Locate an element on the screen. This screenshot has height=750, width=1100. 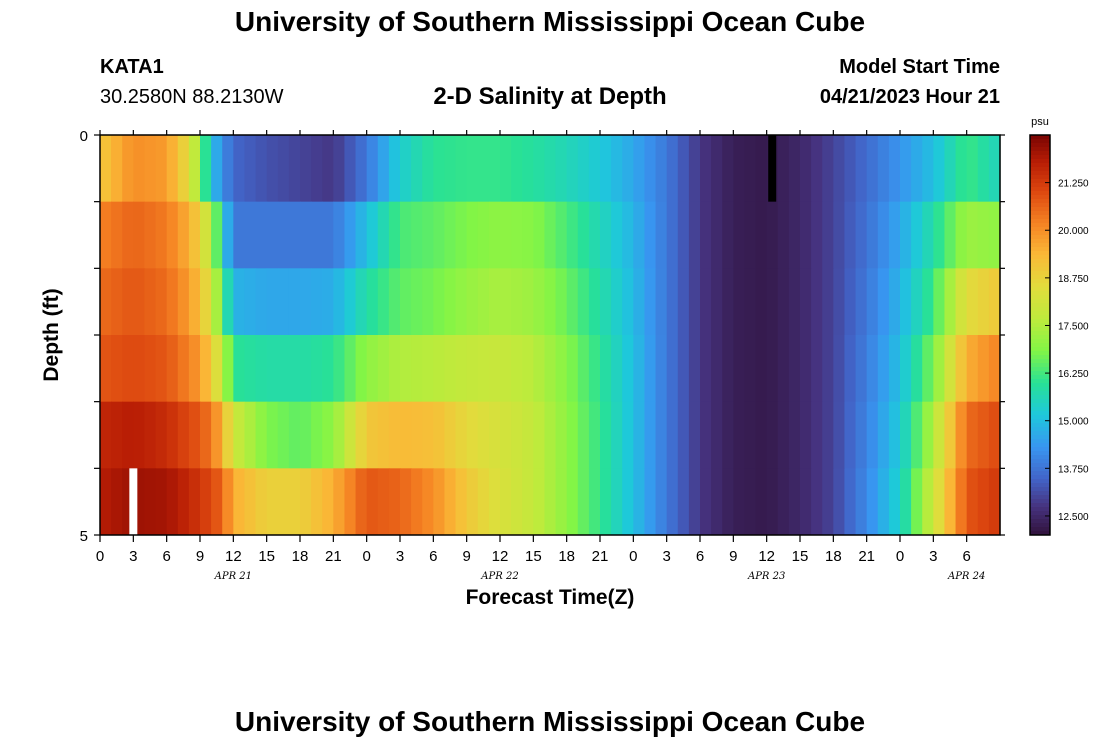
white-marker-bar is located at coordinates (133, 501).